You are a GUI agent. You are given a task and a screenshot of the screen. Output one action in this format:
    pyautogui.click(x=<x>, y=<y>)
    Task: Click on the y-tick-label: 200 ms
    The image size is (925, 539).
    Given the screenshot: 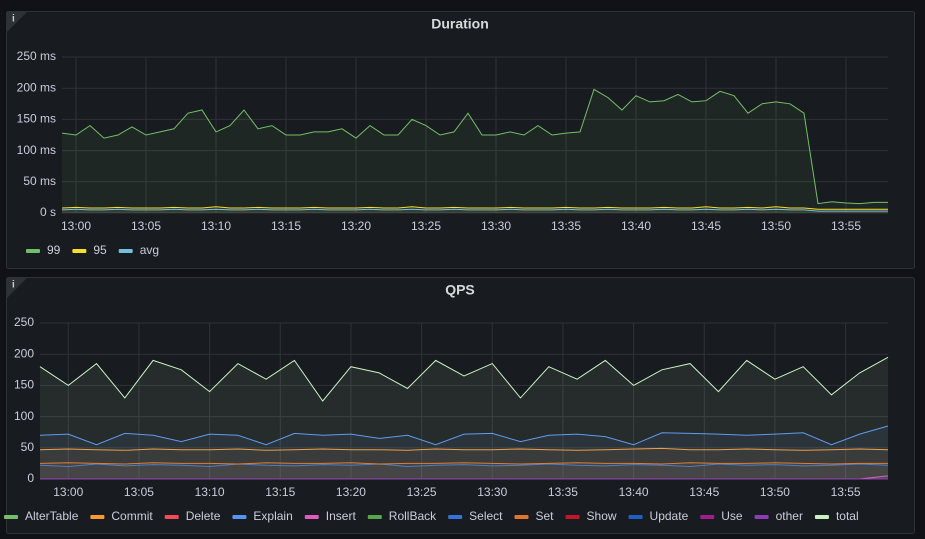 What is the action you would take?
    pyautogui.click(x=36, y=87)
    